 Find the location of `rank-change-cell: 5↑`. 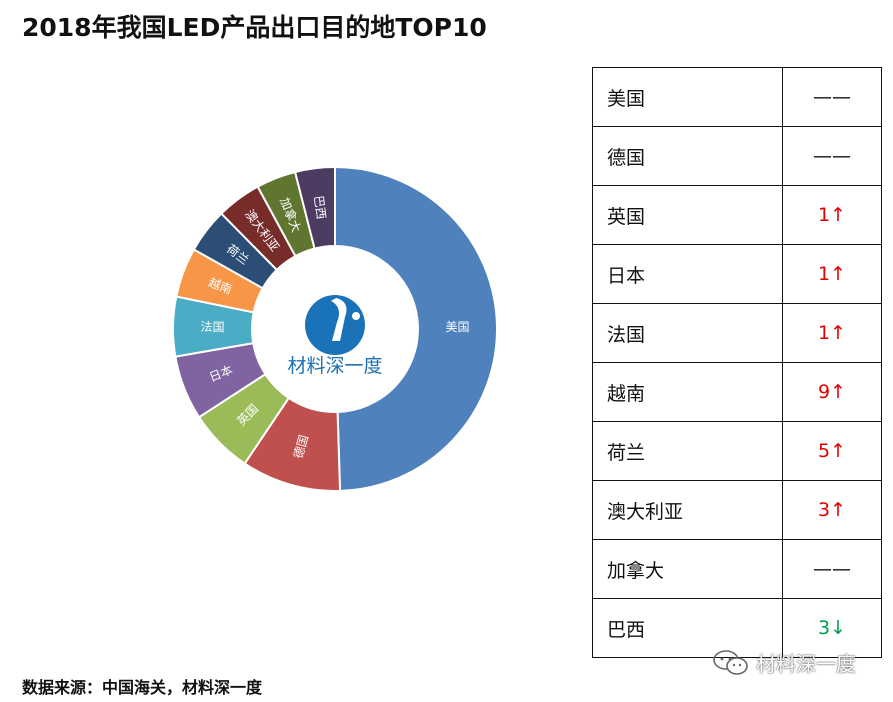

rank-change-cell: 5↑ is located at coordinates (832, 451).